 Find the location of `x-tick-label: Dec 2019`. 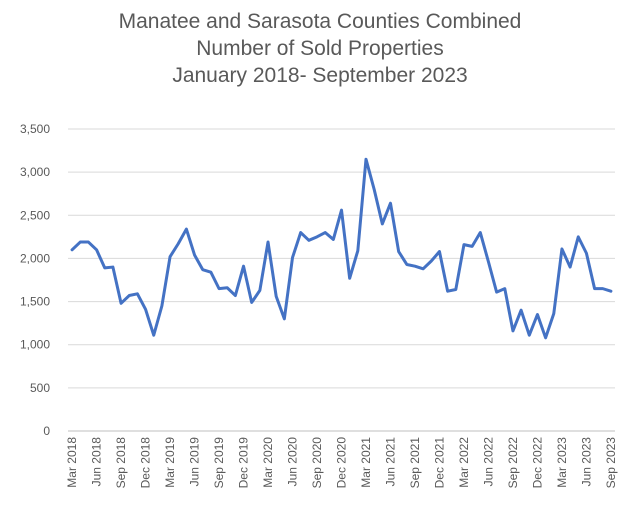

x-tick-label: Dec 2019 is located at coordinates (244, 463).